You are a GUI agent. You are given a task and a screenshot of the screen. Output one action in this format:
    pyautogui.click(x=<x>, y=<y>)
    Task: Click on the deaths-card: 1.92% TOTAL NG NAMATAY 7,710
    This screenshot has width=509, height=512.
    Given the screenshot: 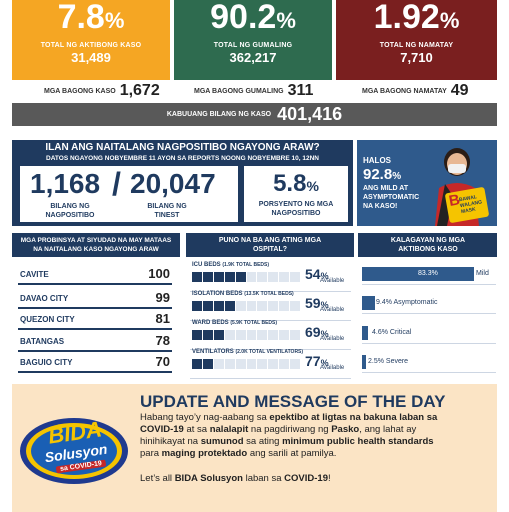 What is the action you would take?
    pyautogui.click(x=416, y=40)
    